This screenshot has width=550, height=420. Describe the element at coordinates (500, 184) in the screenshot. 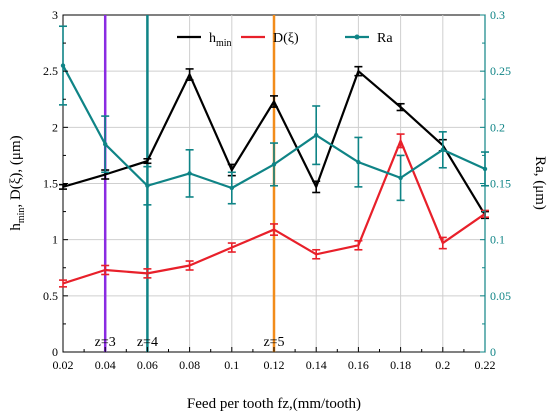

I see `y-right-tick-label: 0.15` at that location.